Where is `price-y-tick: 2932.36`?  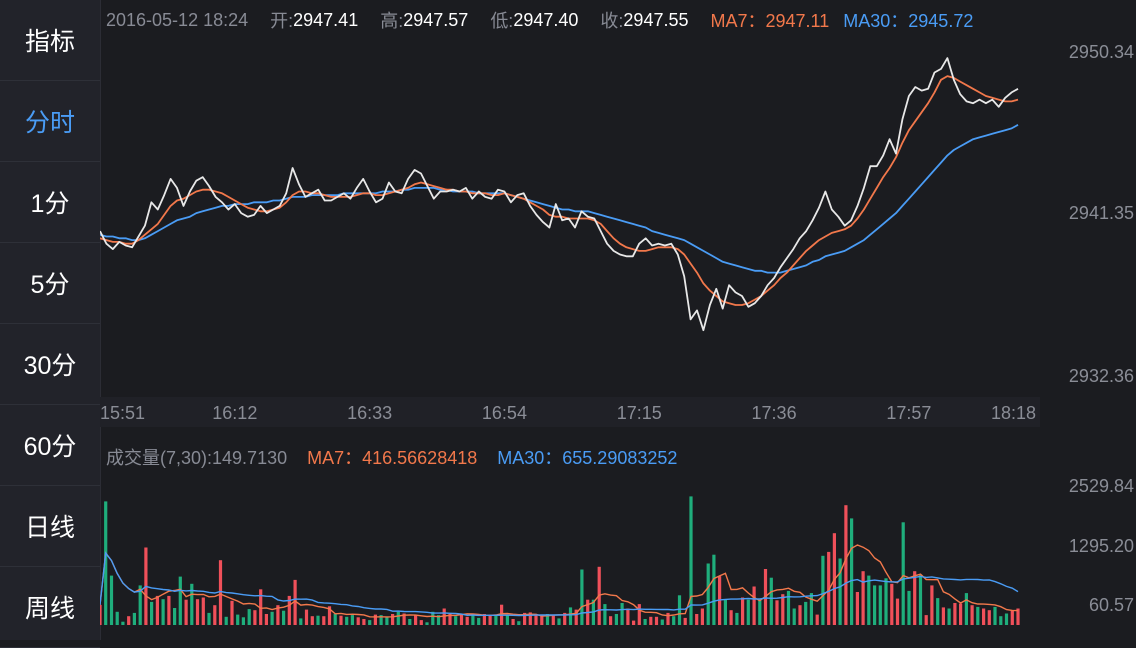
price-y-tick: 2932.36 is located at coordinates (1101, 376).